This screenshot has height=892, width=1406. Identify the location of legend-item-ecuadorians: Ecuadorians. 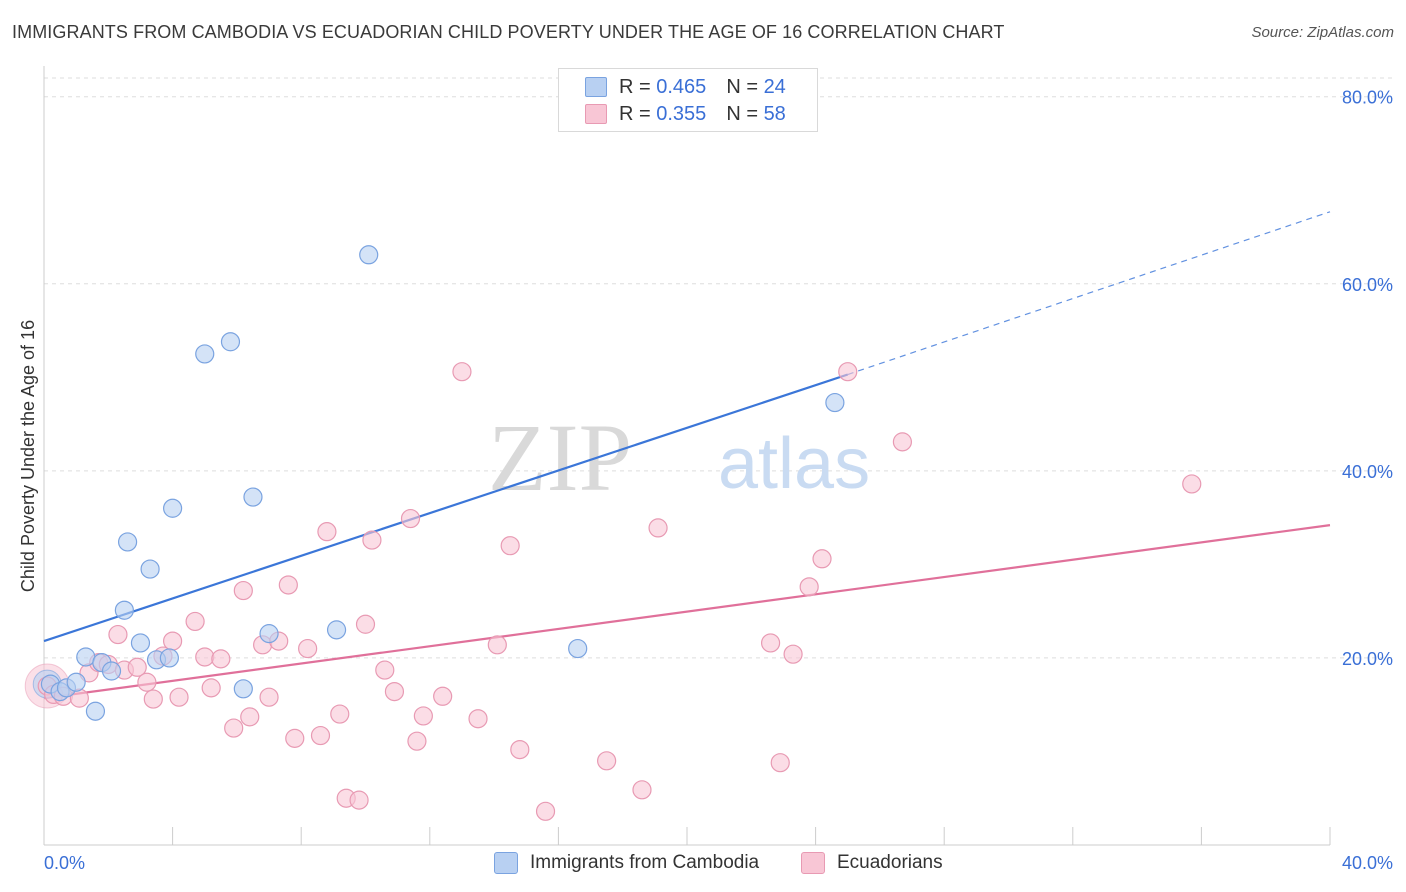
(872, 863).